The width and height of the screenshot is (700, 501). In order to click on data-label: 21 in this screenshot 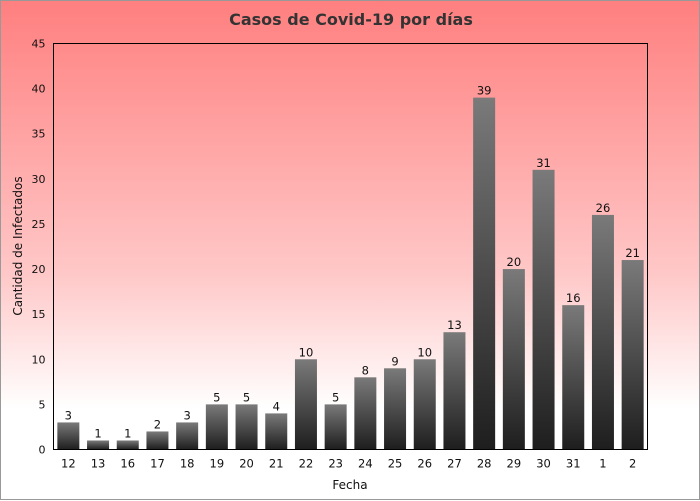, I will do `click(632, 253)`.